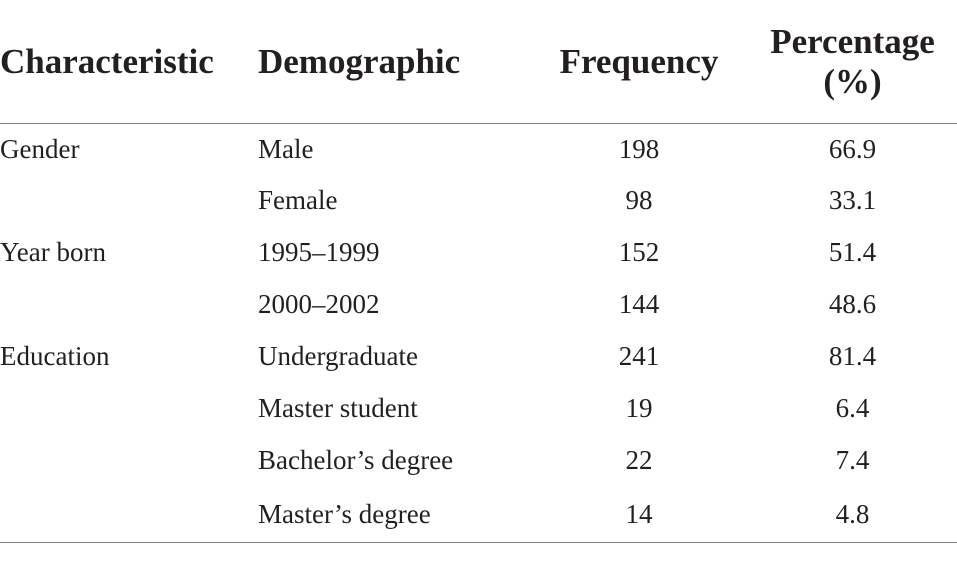  Describe the element at coordinates (852, 81) in the screenshot. I see `header-percentage-line2: (%)` at that location.